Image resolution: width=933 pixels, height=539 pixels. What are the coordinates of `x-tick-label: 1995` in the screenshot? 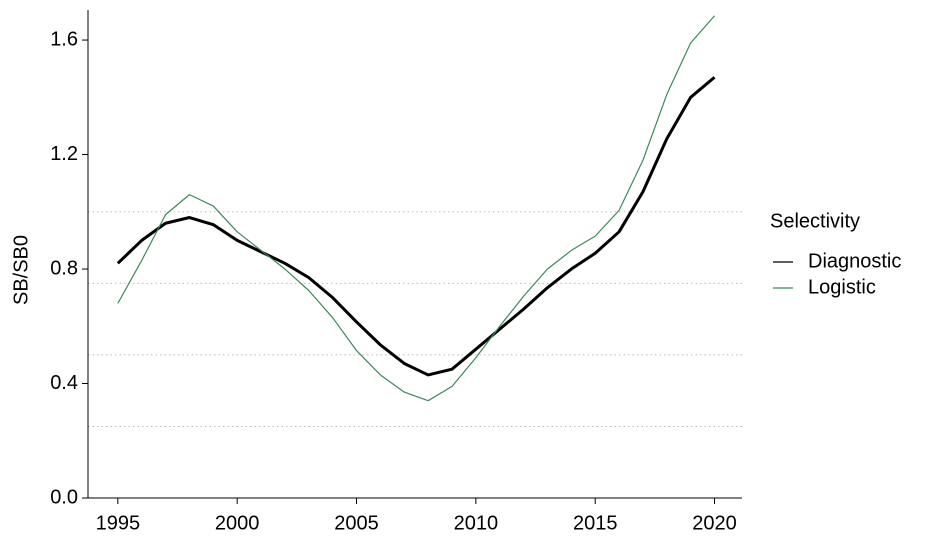 It's located at (118, 523).